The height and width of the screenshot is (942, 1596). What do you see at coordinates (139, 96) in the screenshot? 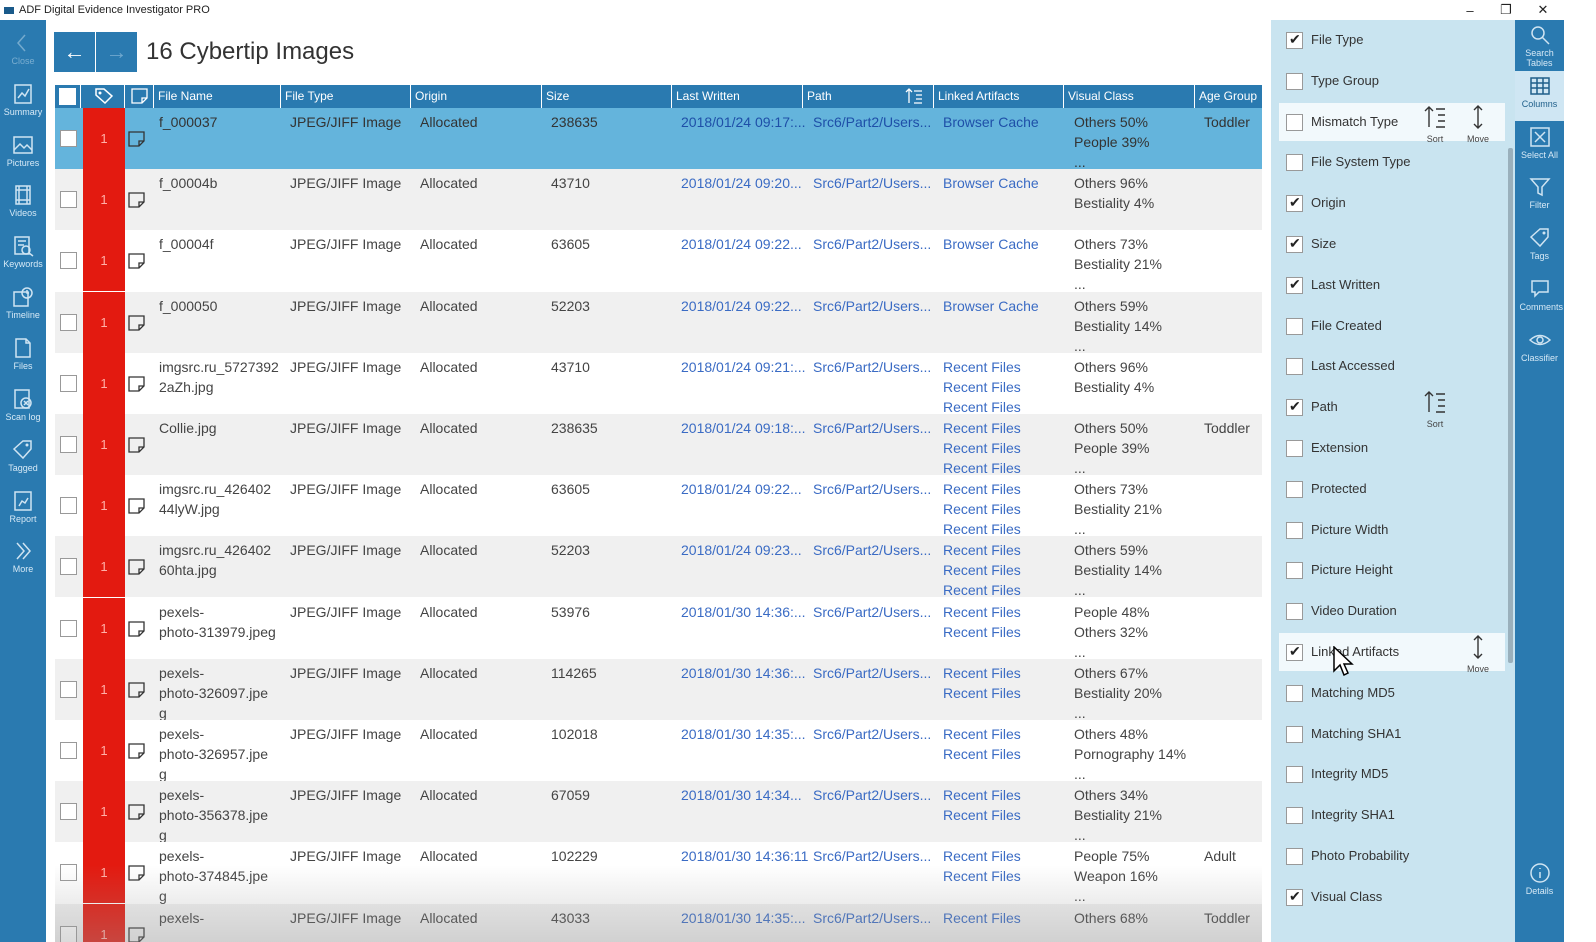
I see `note-column-header` at bounding box center [139, 96].